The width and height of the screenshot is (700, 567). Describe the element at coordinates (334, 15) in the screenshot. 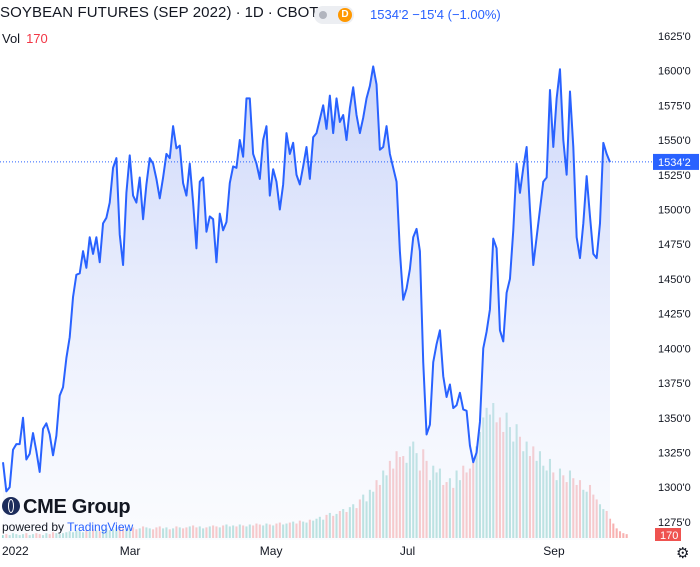

I see `market-status-pill: D` at that location.